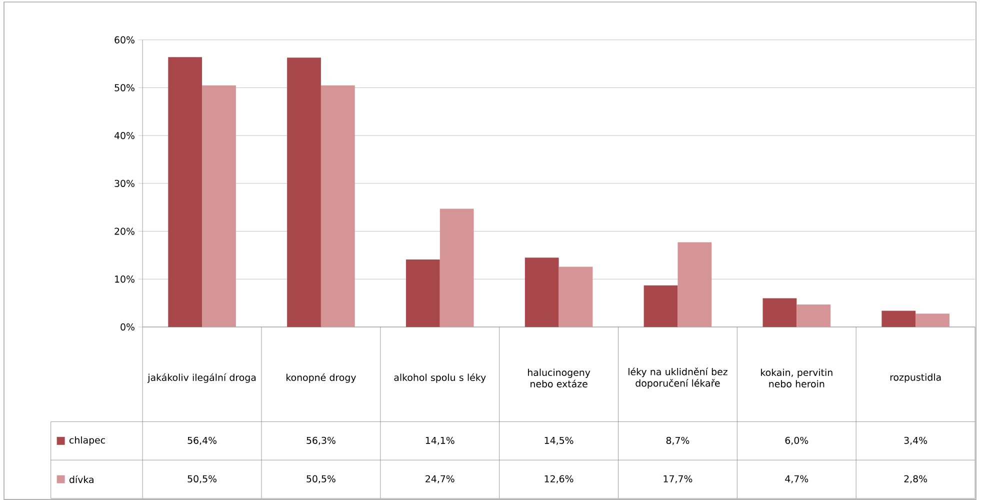 This screenshot has height=500, width=981. Describe the element at coordinates (559, 440) in the screenshot. I see `data-label: 14,5%` at that location.